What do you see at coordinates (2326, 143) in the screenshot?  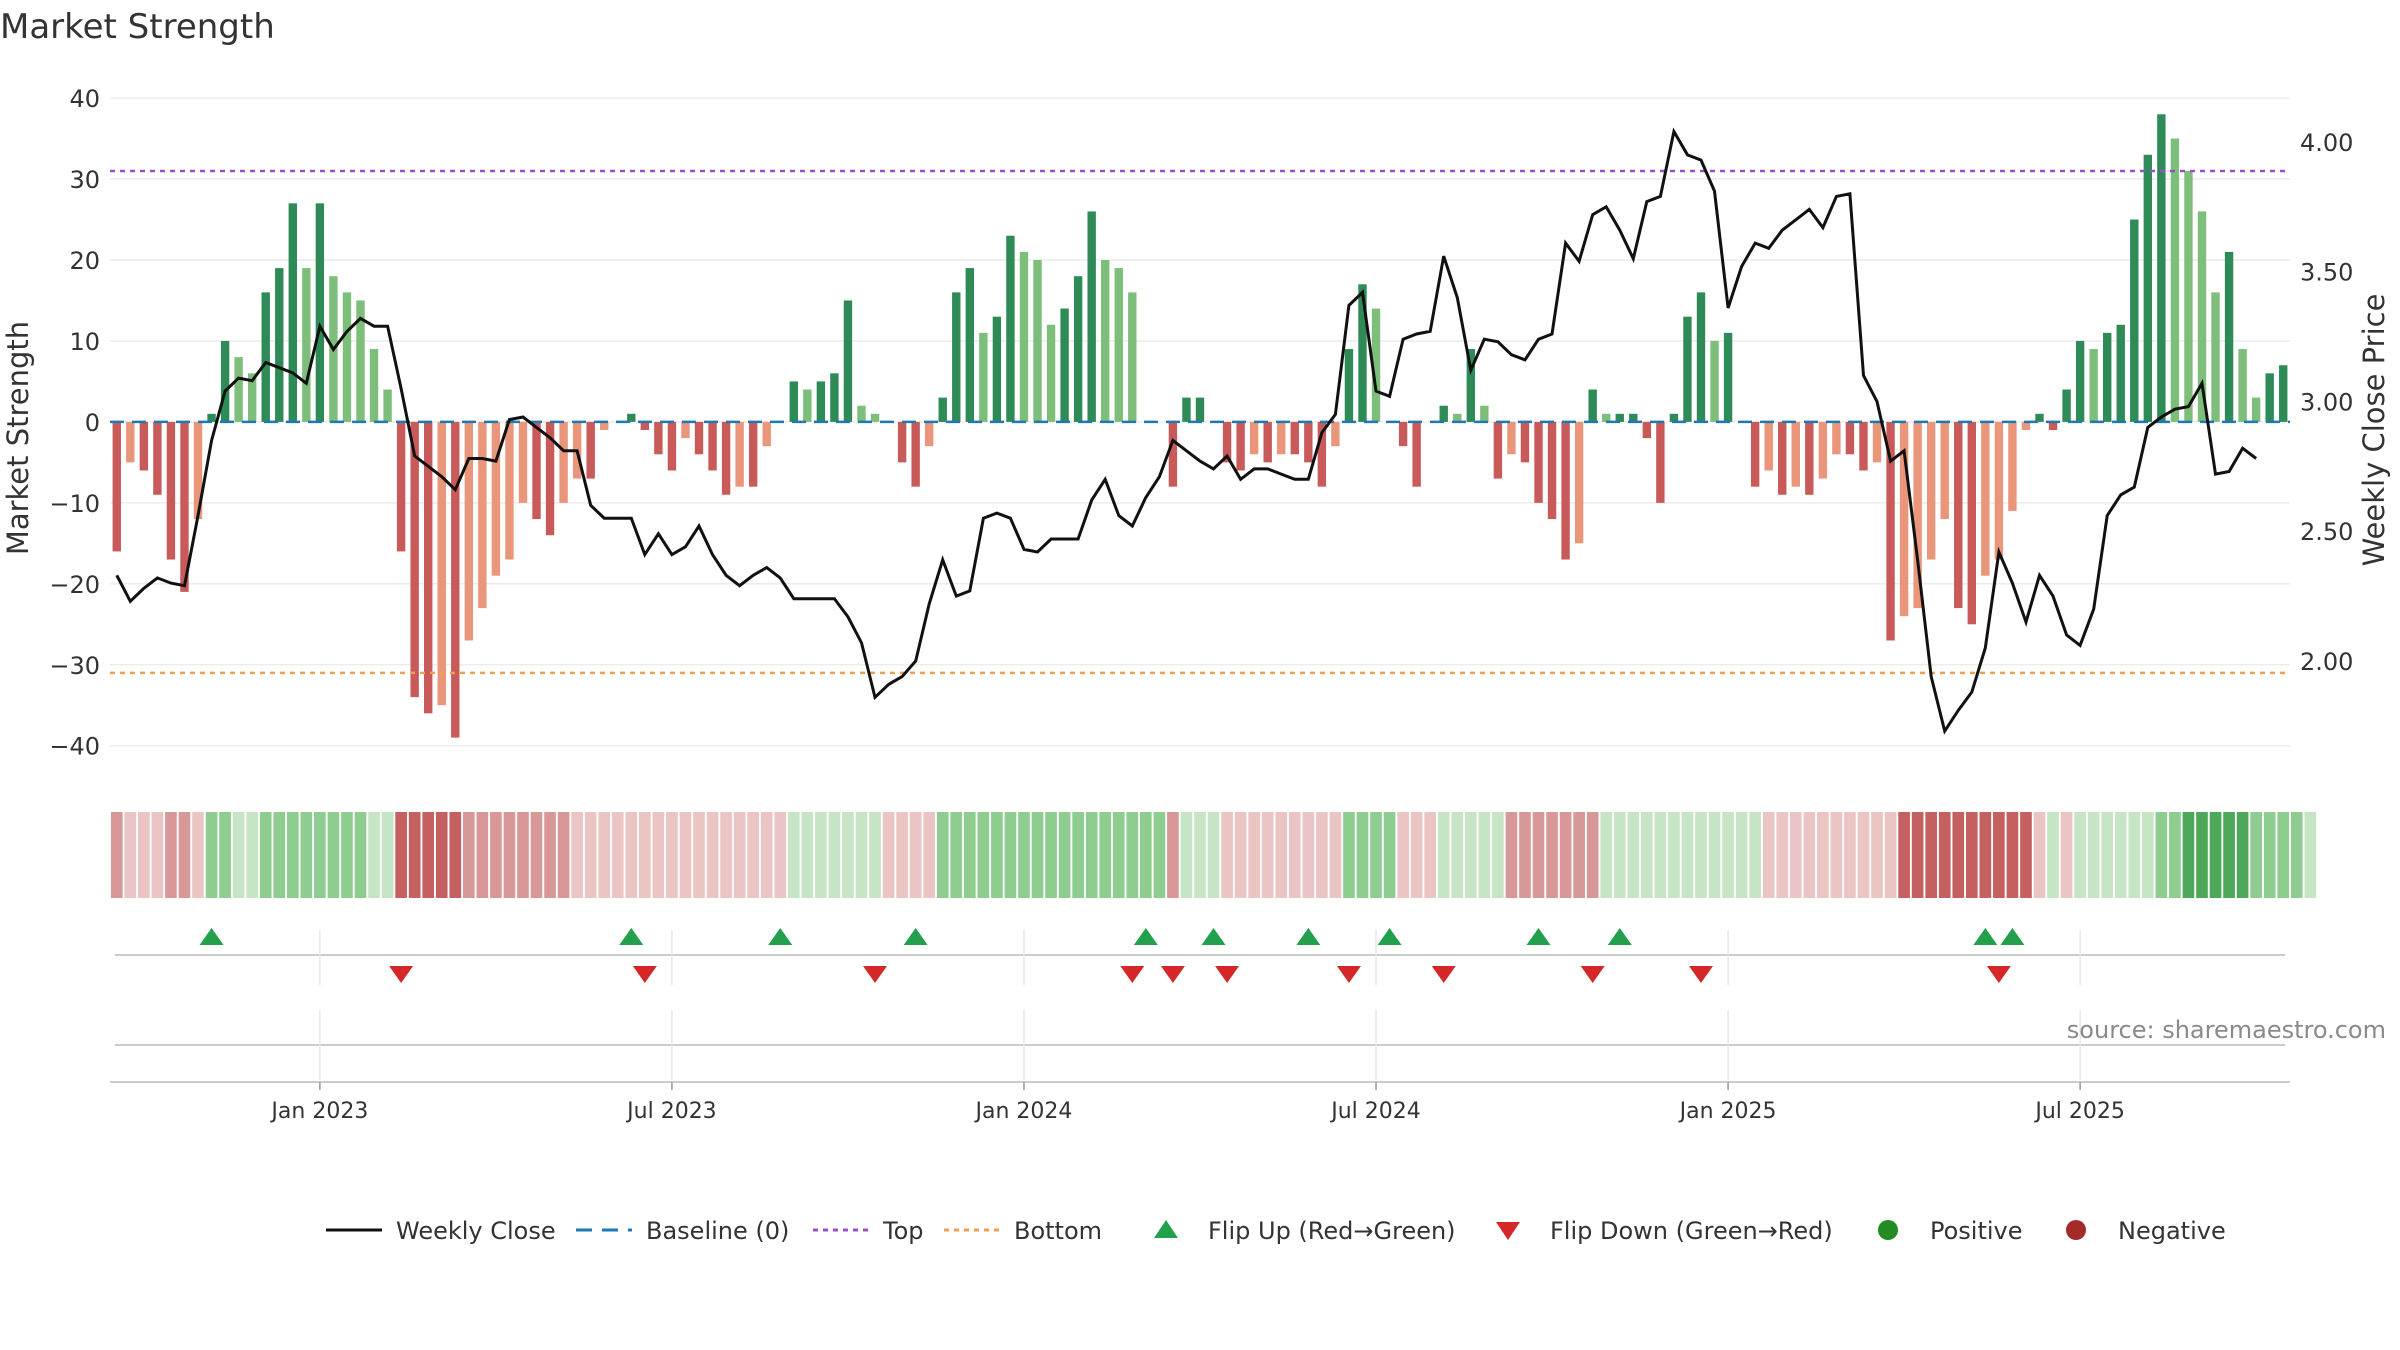 I see `y2-tick-label: 4.00` at bounding box center [2326, 143].